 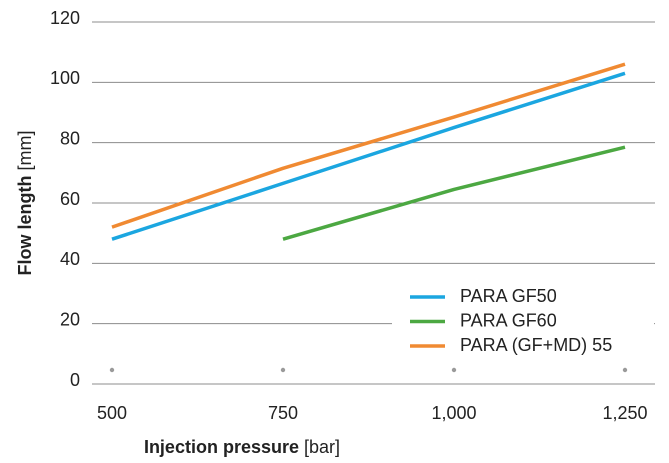 I want to click on y-tick-label: 60, so click(x=70, y=199).